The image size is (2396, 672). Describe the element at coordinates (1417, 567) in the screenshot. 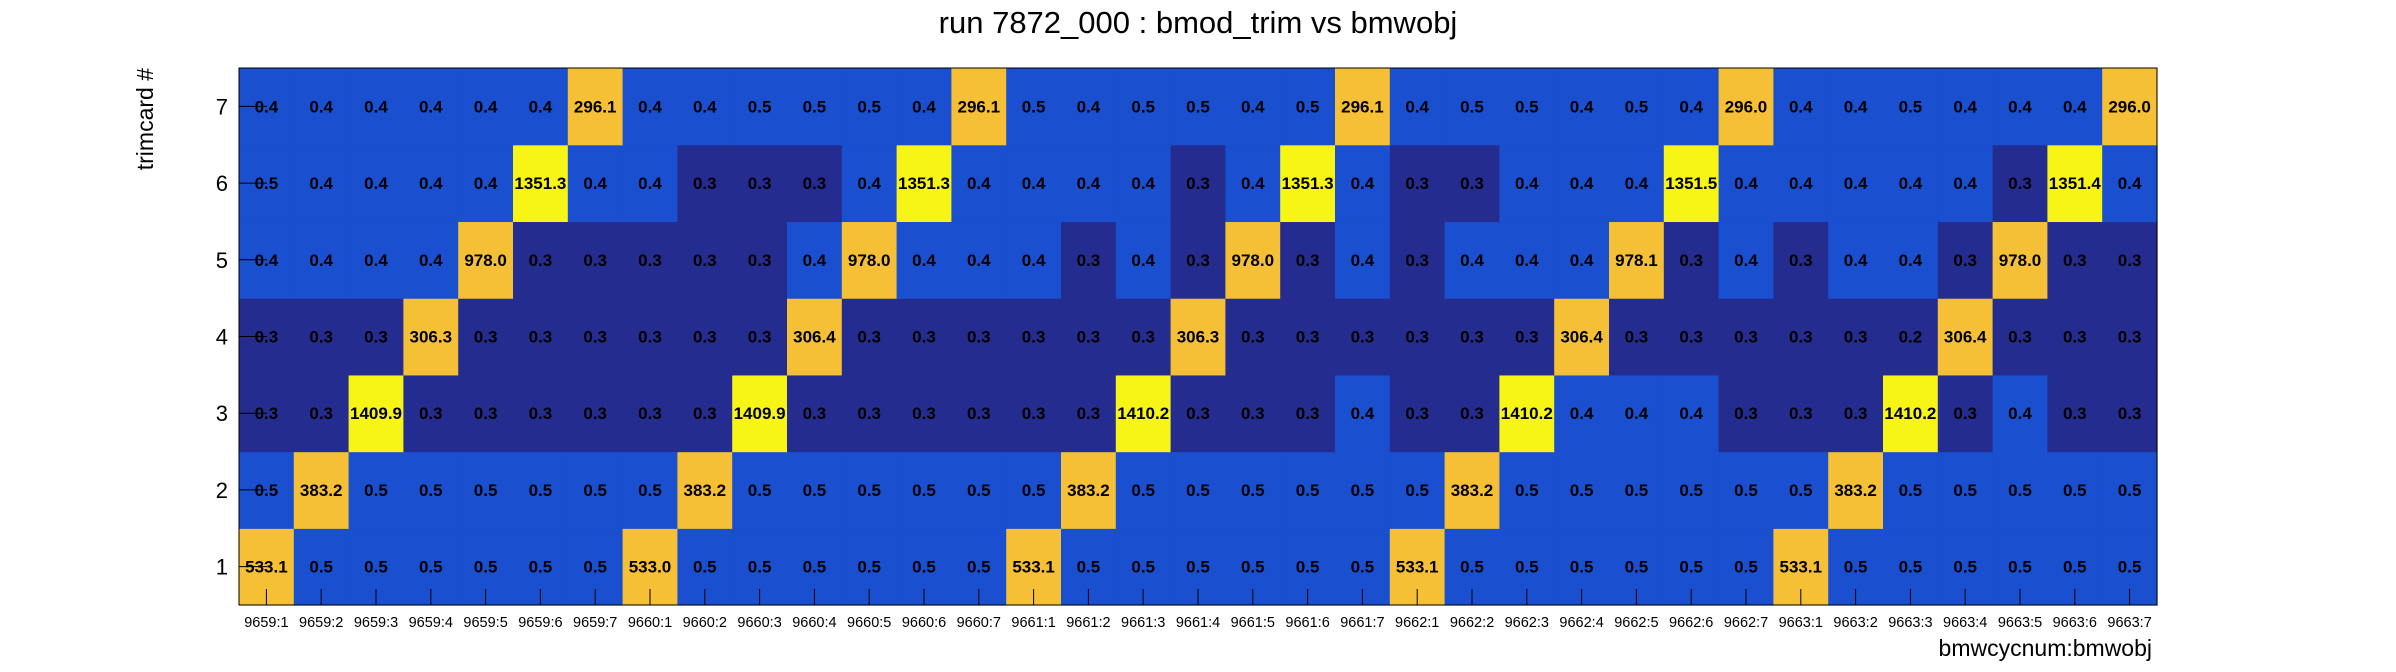

I see `cell-value-label: 533.1` at that location.